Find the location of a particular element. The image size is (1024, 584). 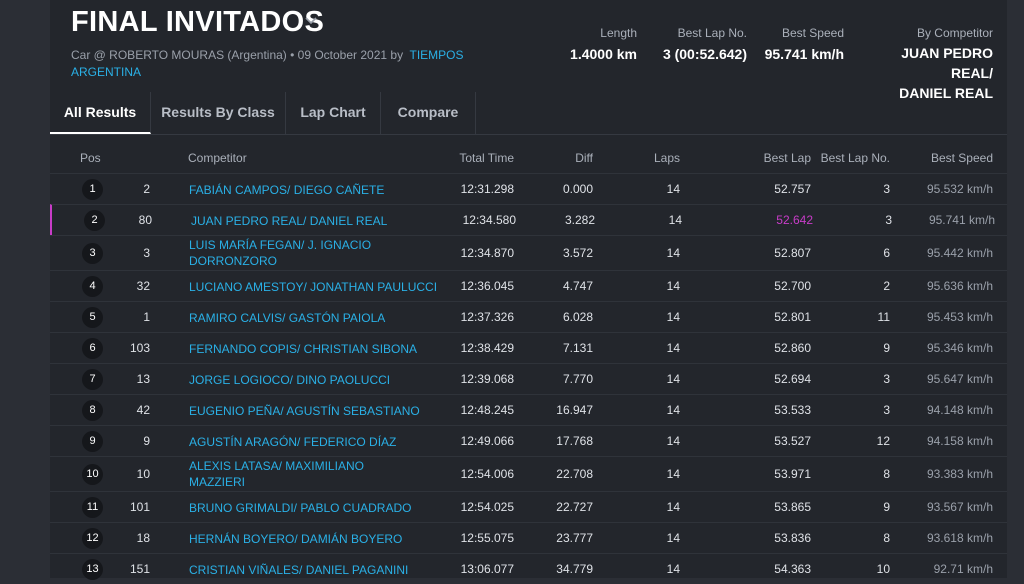

best-lap-no: 3 is located at coordinates (886, 410).